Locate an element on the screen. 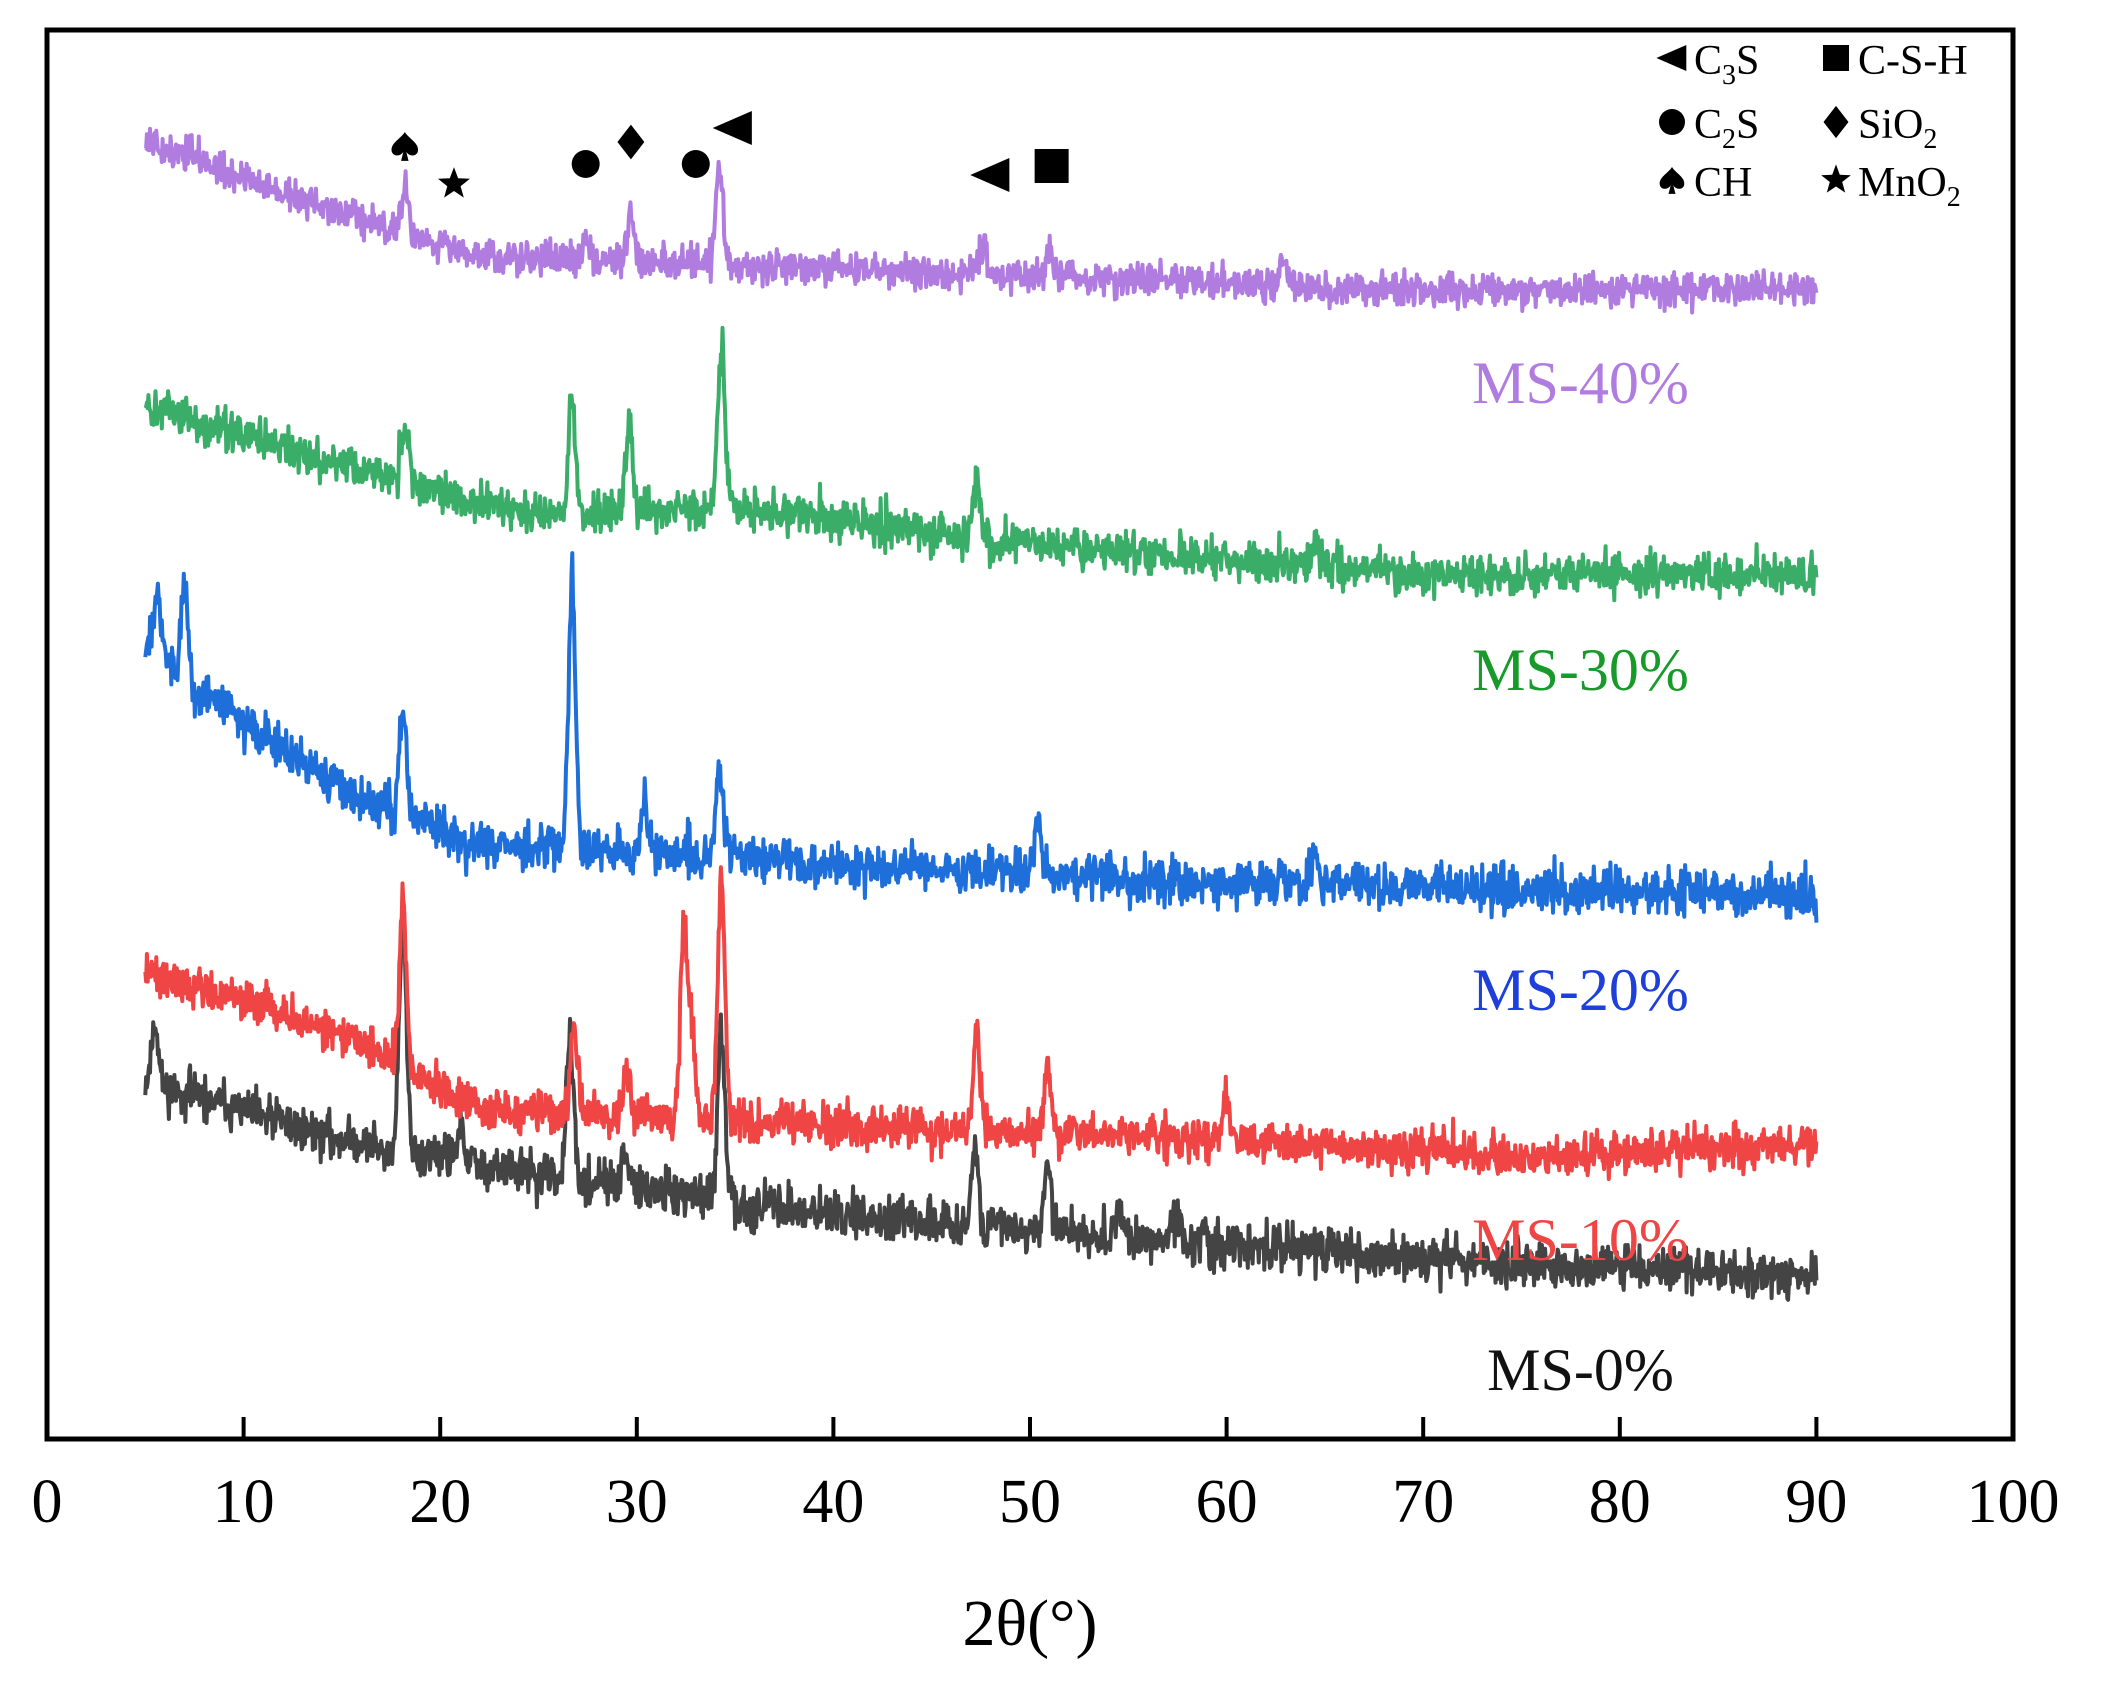 The height and width of the screenshot is (1689, 2103). series-line-ms-40pct is located at coordinates (981, 220).